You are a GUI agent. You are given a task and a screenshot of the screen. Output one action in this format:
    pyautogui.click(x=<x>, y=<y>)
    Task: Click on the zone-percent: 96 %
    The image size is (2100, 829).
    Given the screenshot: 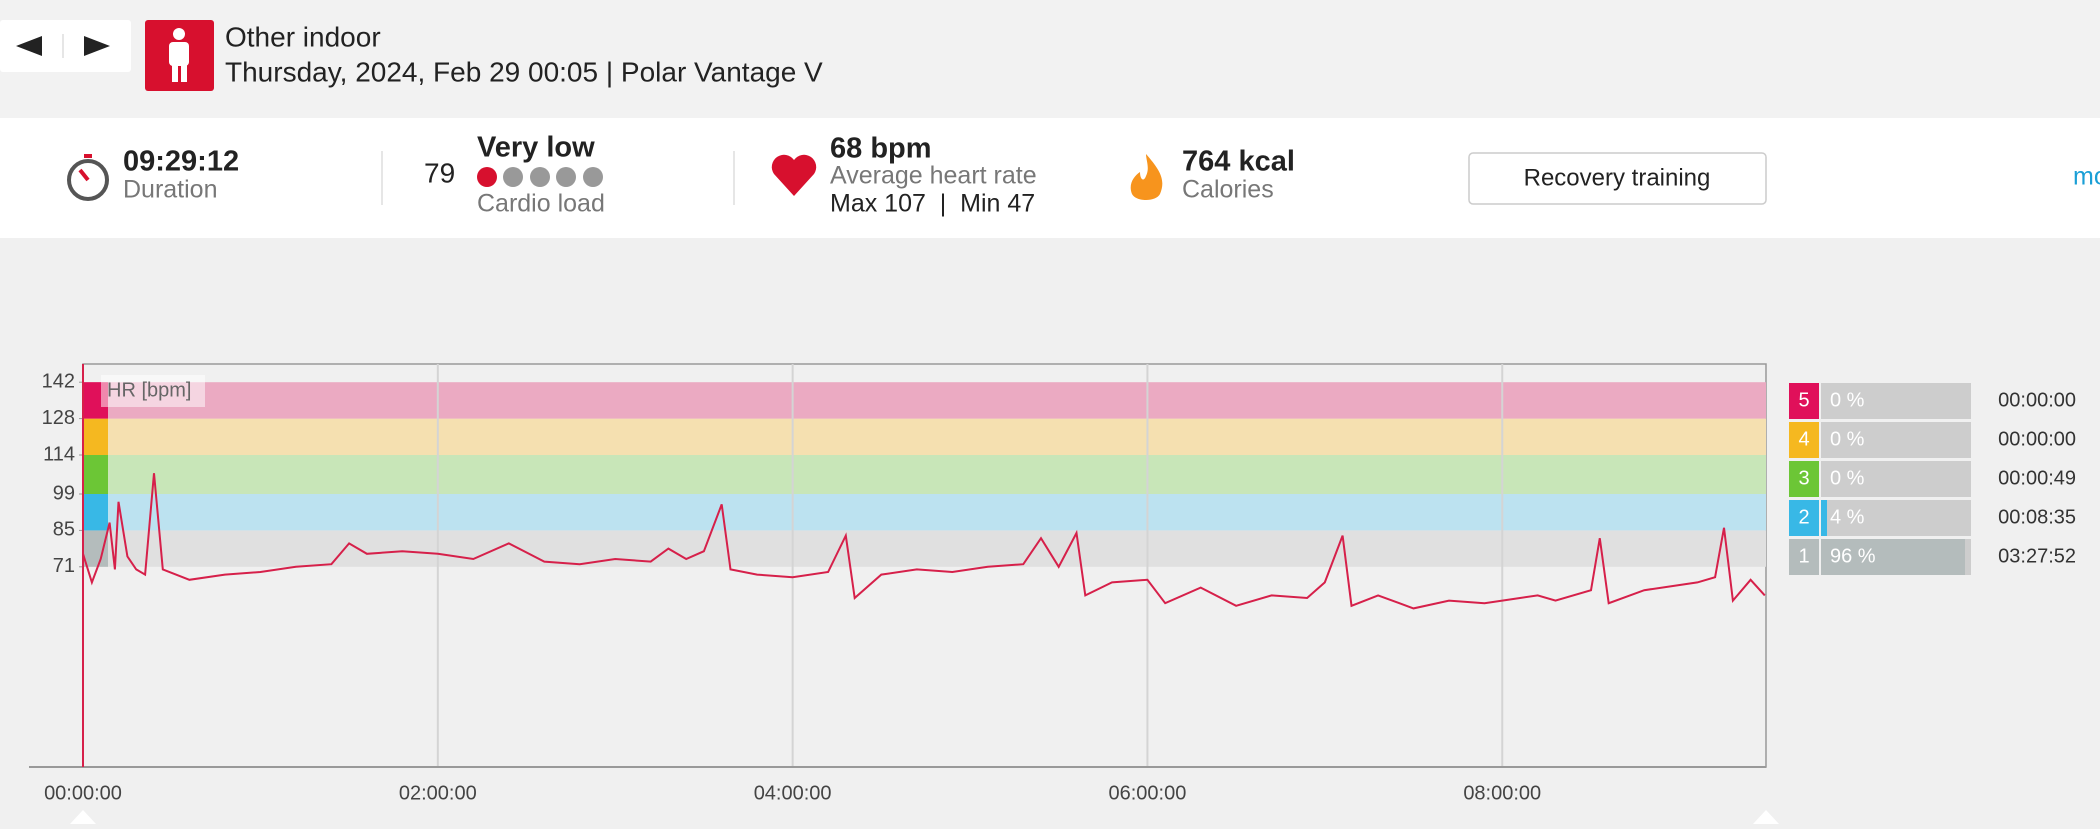 What is the action you would take?
    pyautogui.click(x=1853, y=556)
    